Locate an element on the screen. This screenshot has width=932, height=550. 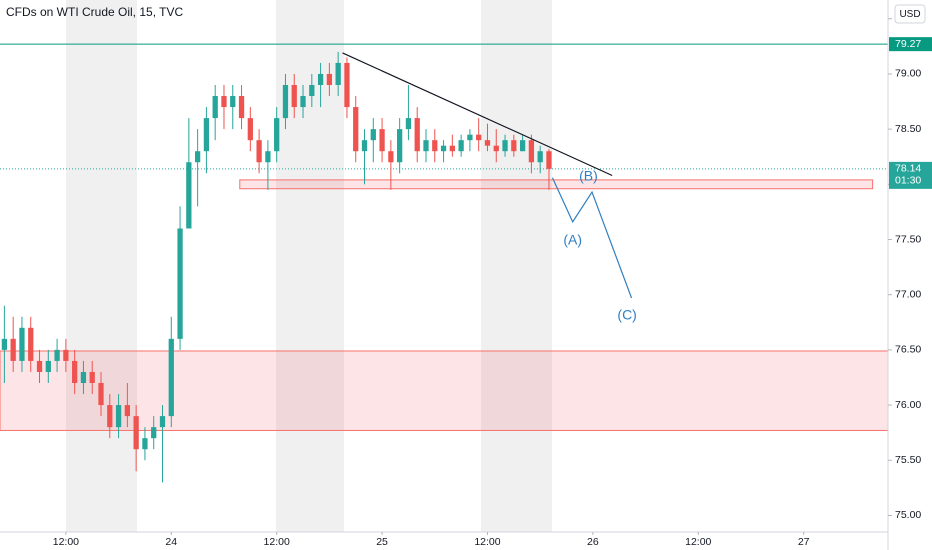
level-price-label: 79.27 is located at coordinates (908, 44).